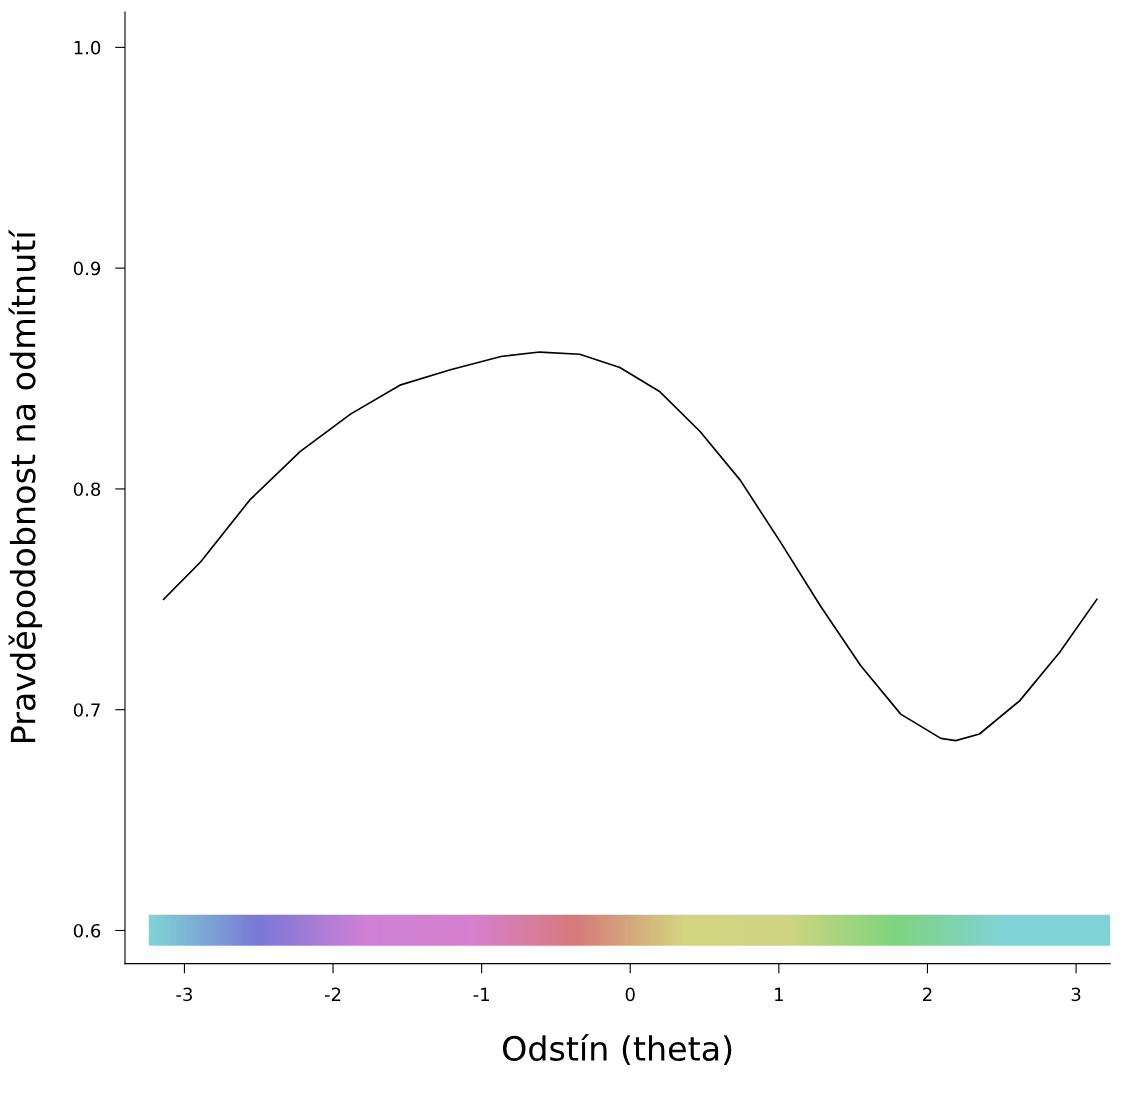 This screenshot has width=1126, height=1095. I want to click on y-tick-label: 0.7, so click(86, 710).